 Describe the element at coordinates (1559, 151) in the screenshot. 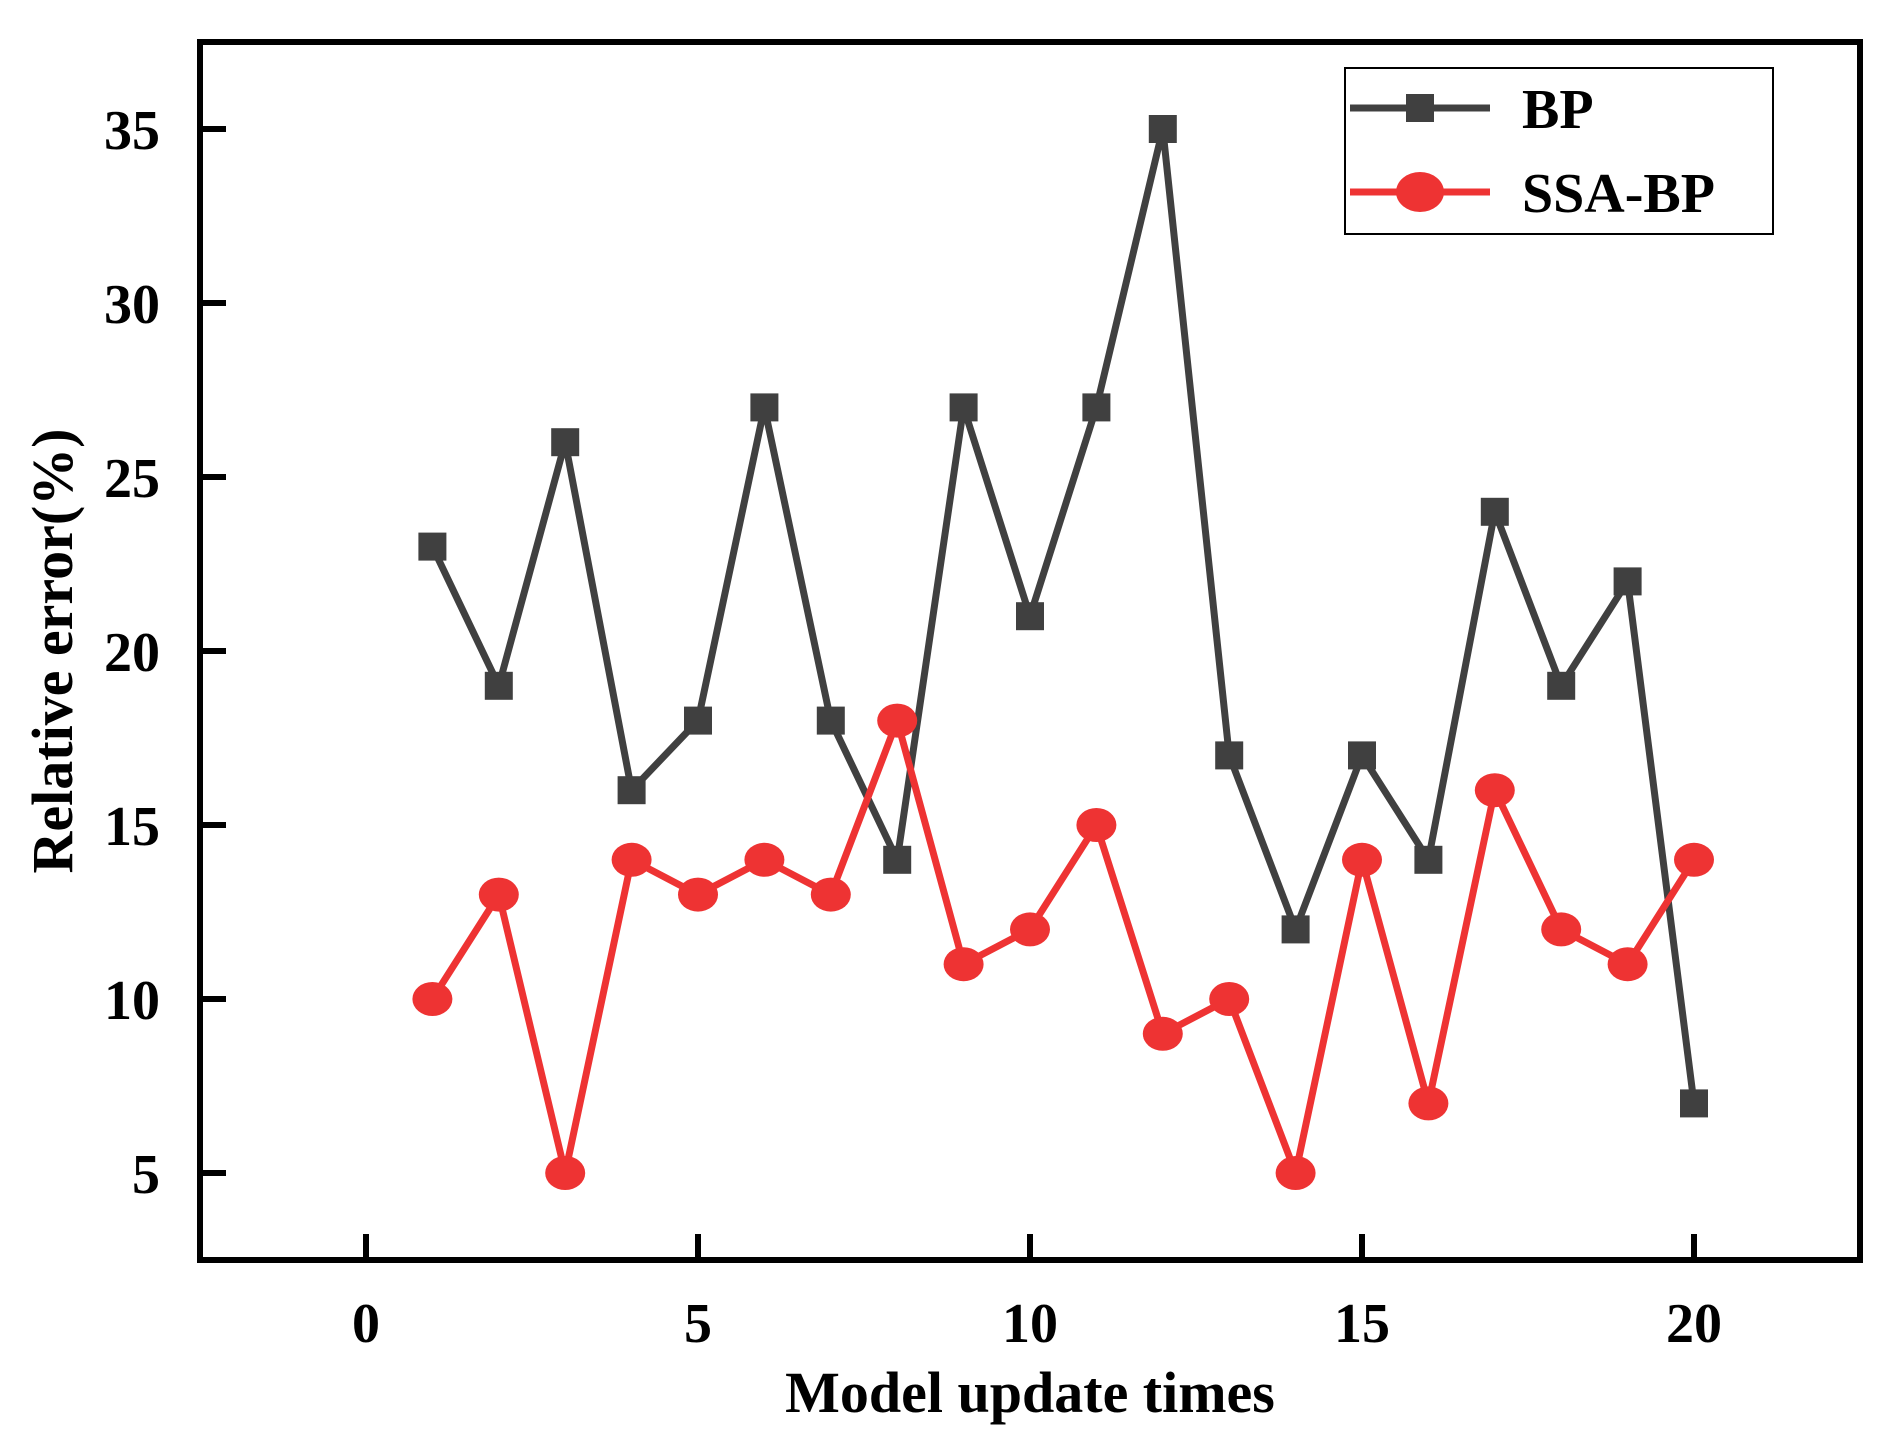

I see `legend: BP SSA-BP` at that location.